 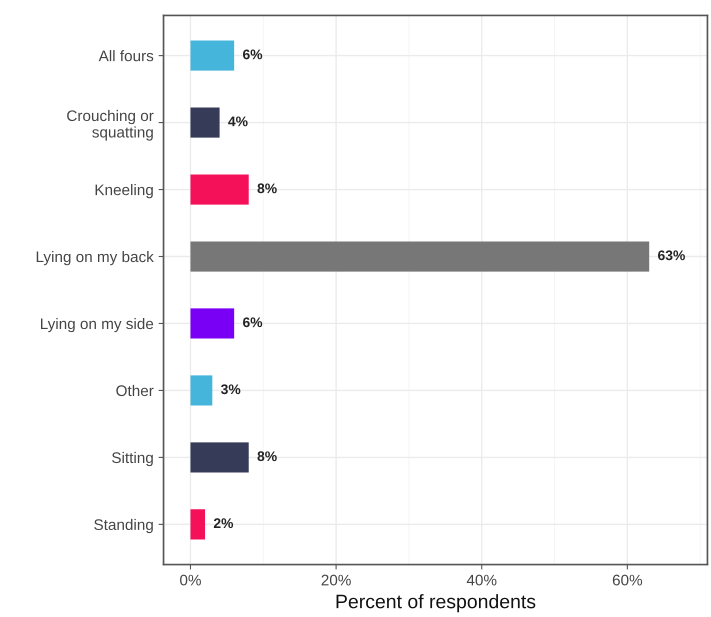 What do you see at coordinates (135, 390) in the screenshot?
I see `y-tick-label: Other` at bounding box center [135, 390].